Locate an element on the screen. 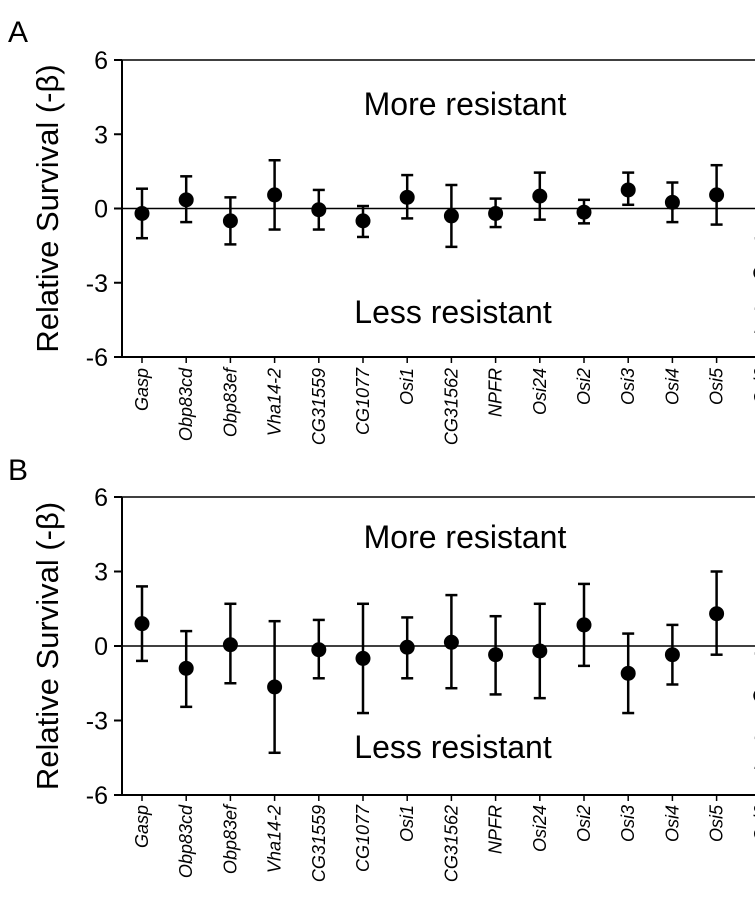 The height and width of the screenshot is (912, 755). panel-label: A is located at coordinates (18, 32).